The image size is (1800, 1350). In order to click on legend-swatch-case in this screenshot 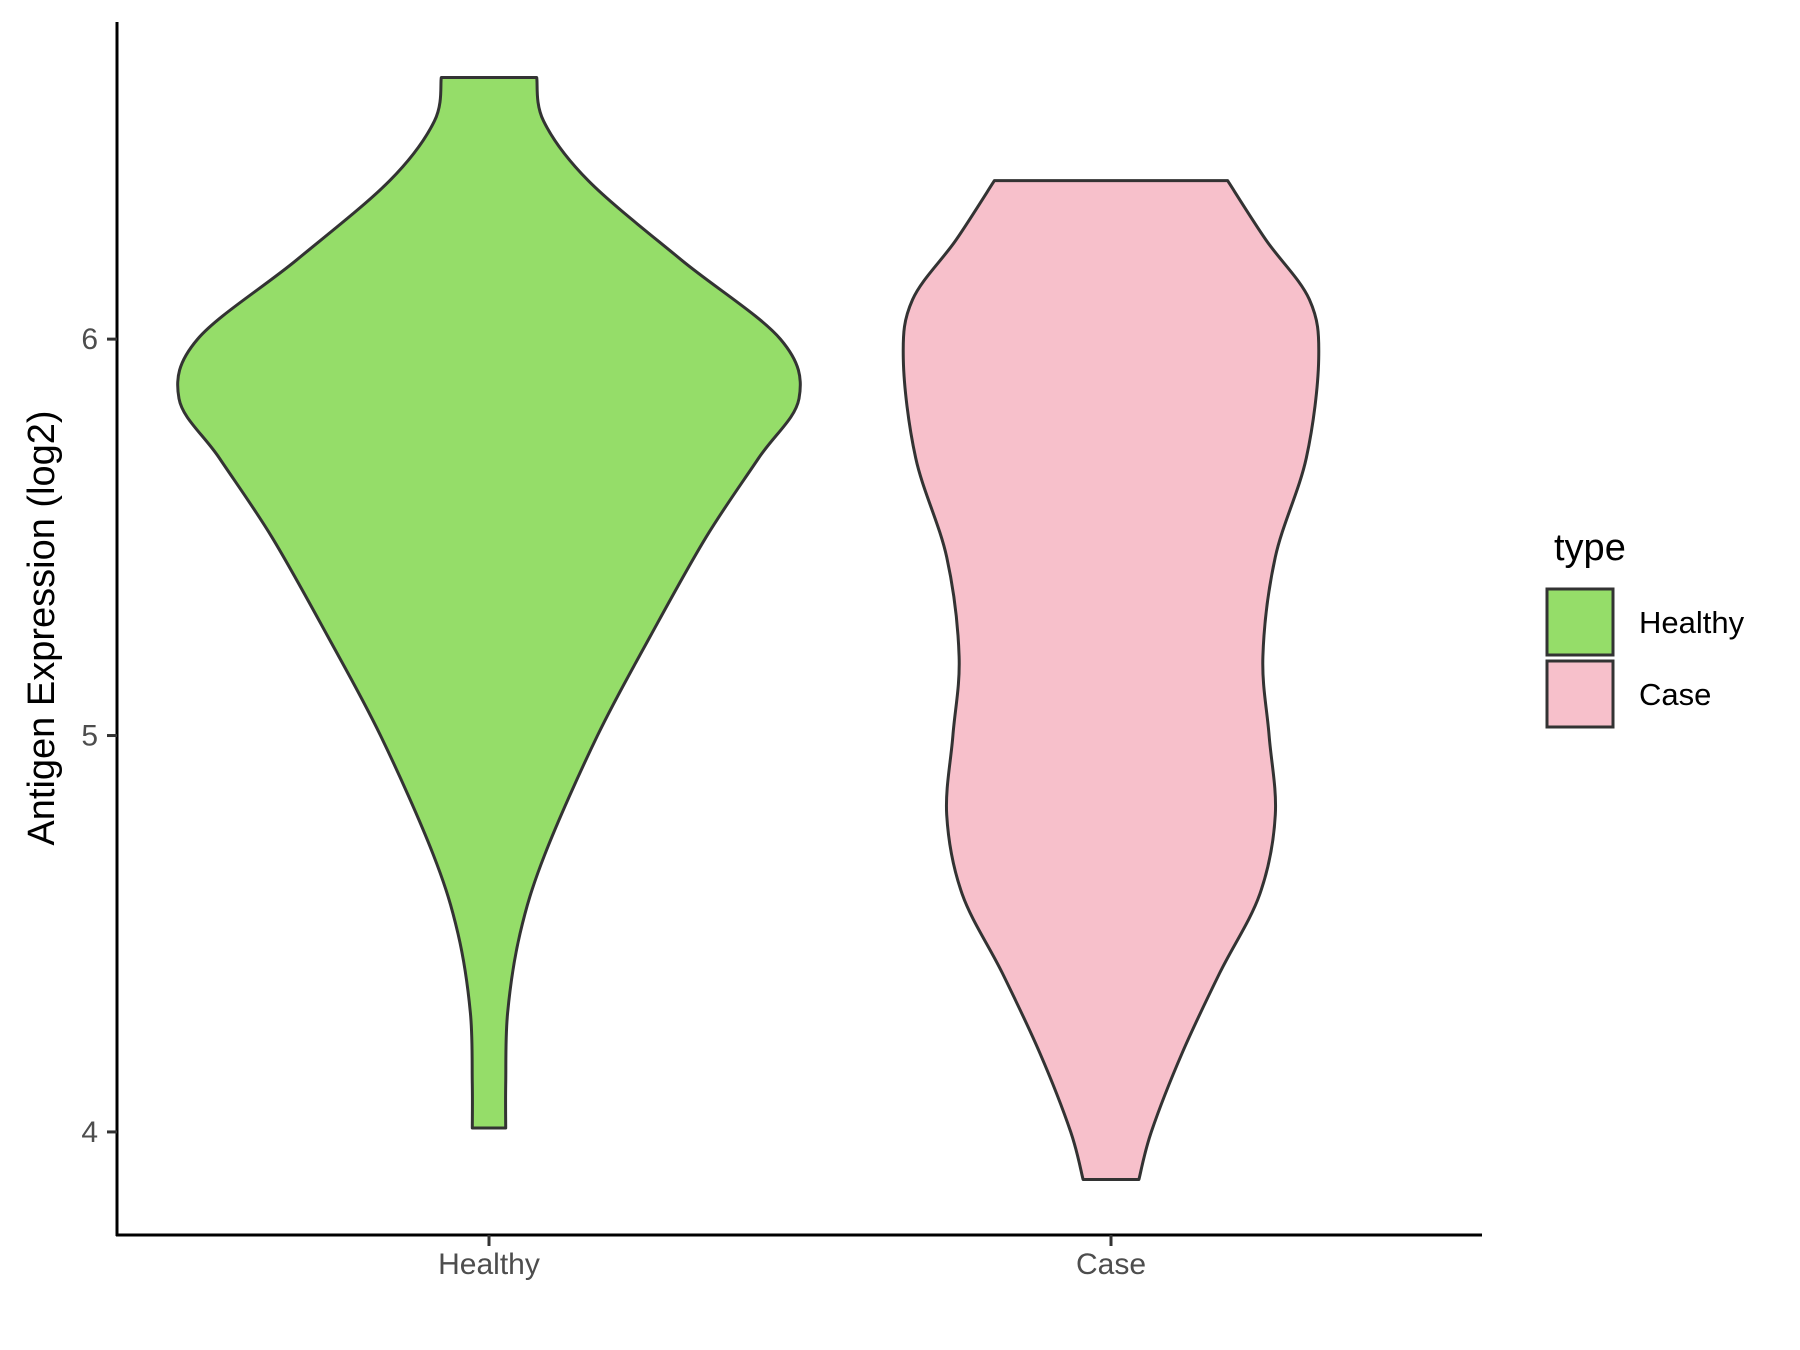, I will do `click(1580, 694)`.